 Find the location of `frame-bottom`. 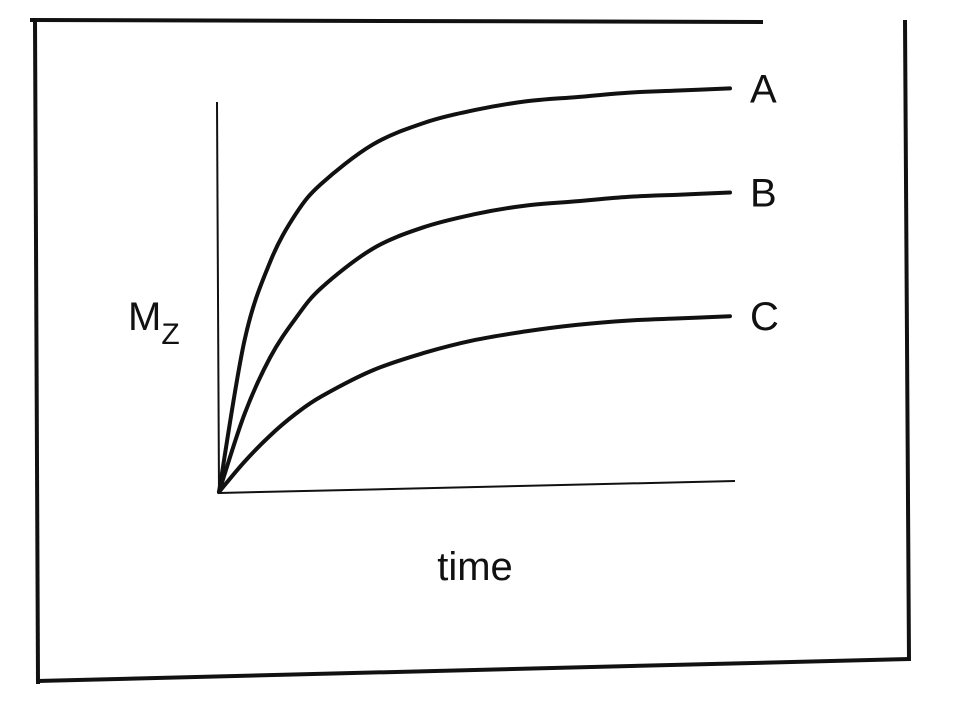

frame-bottom is located at coordinates (473, 670).